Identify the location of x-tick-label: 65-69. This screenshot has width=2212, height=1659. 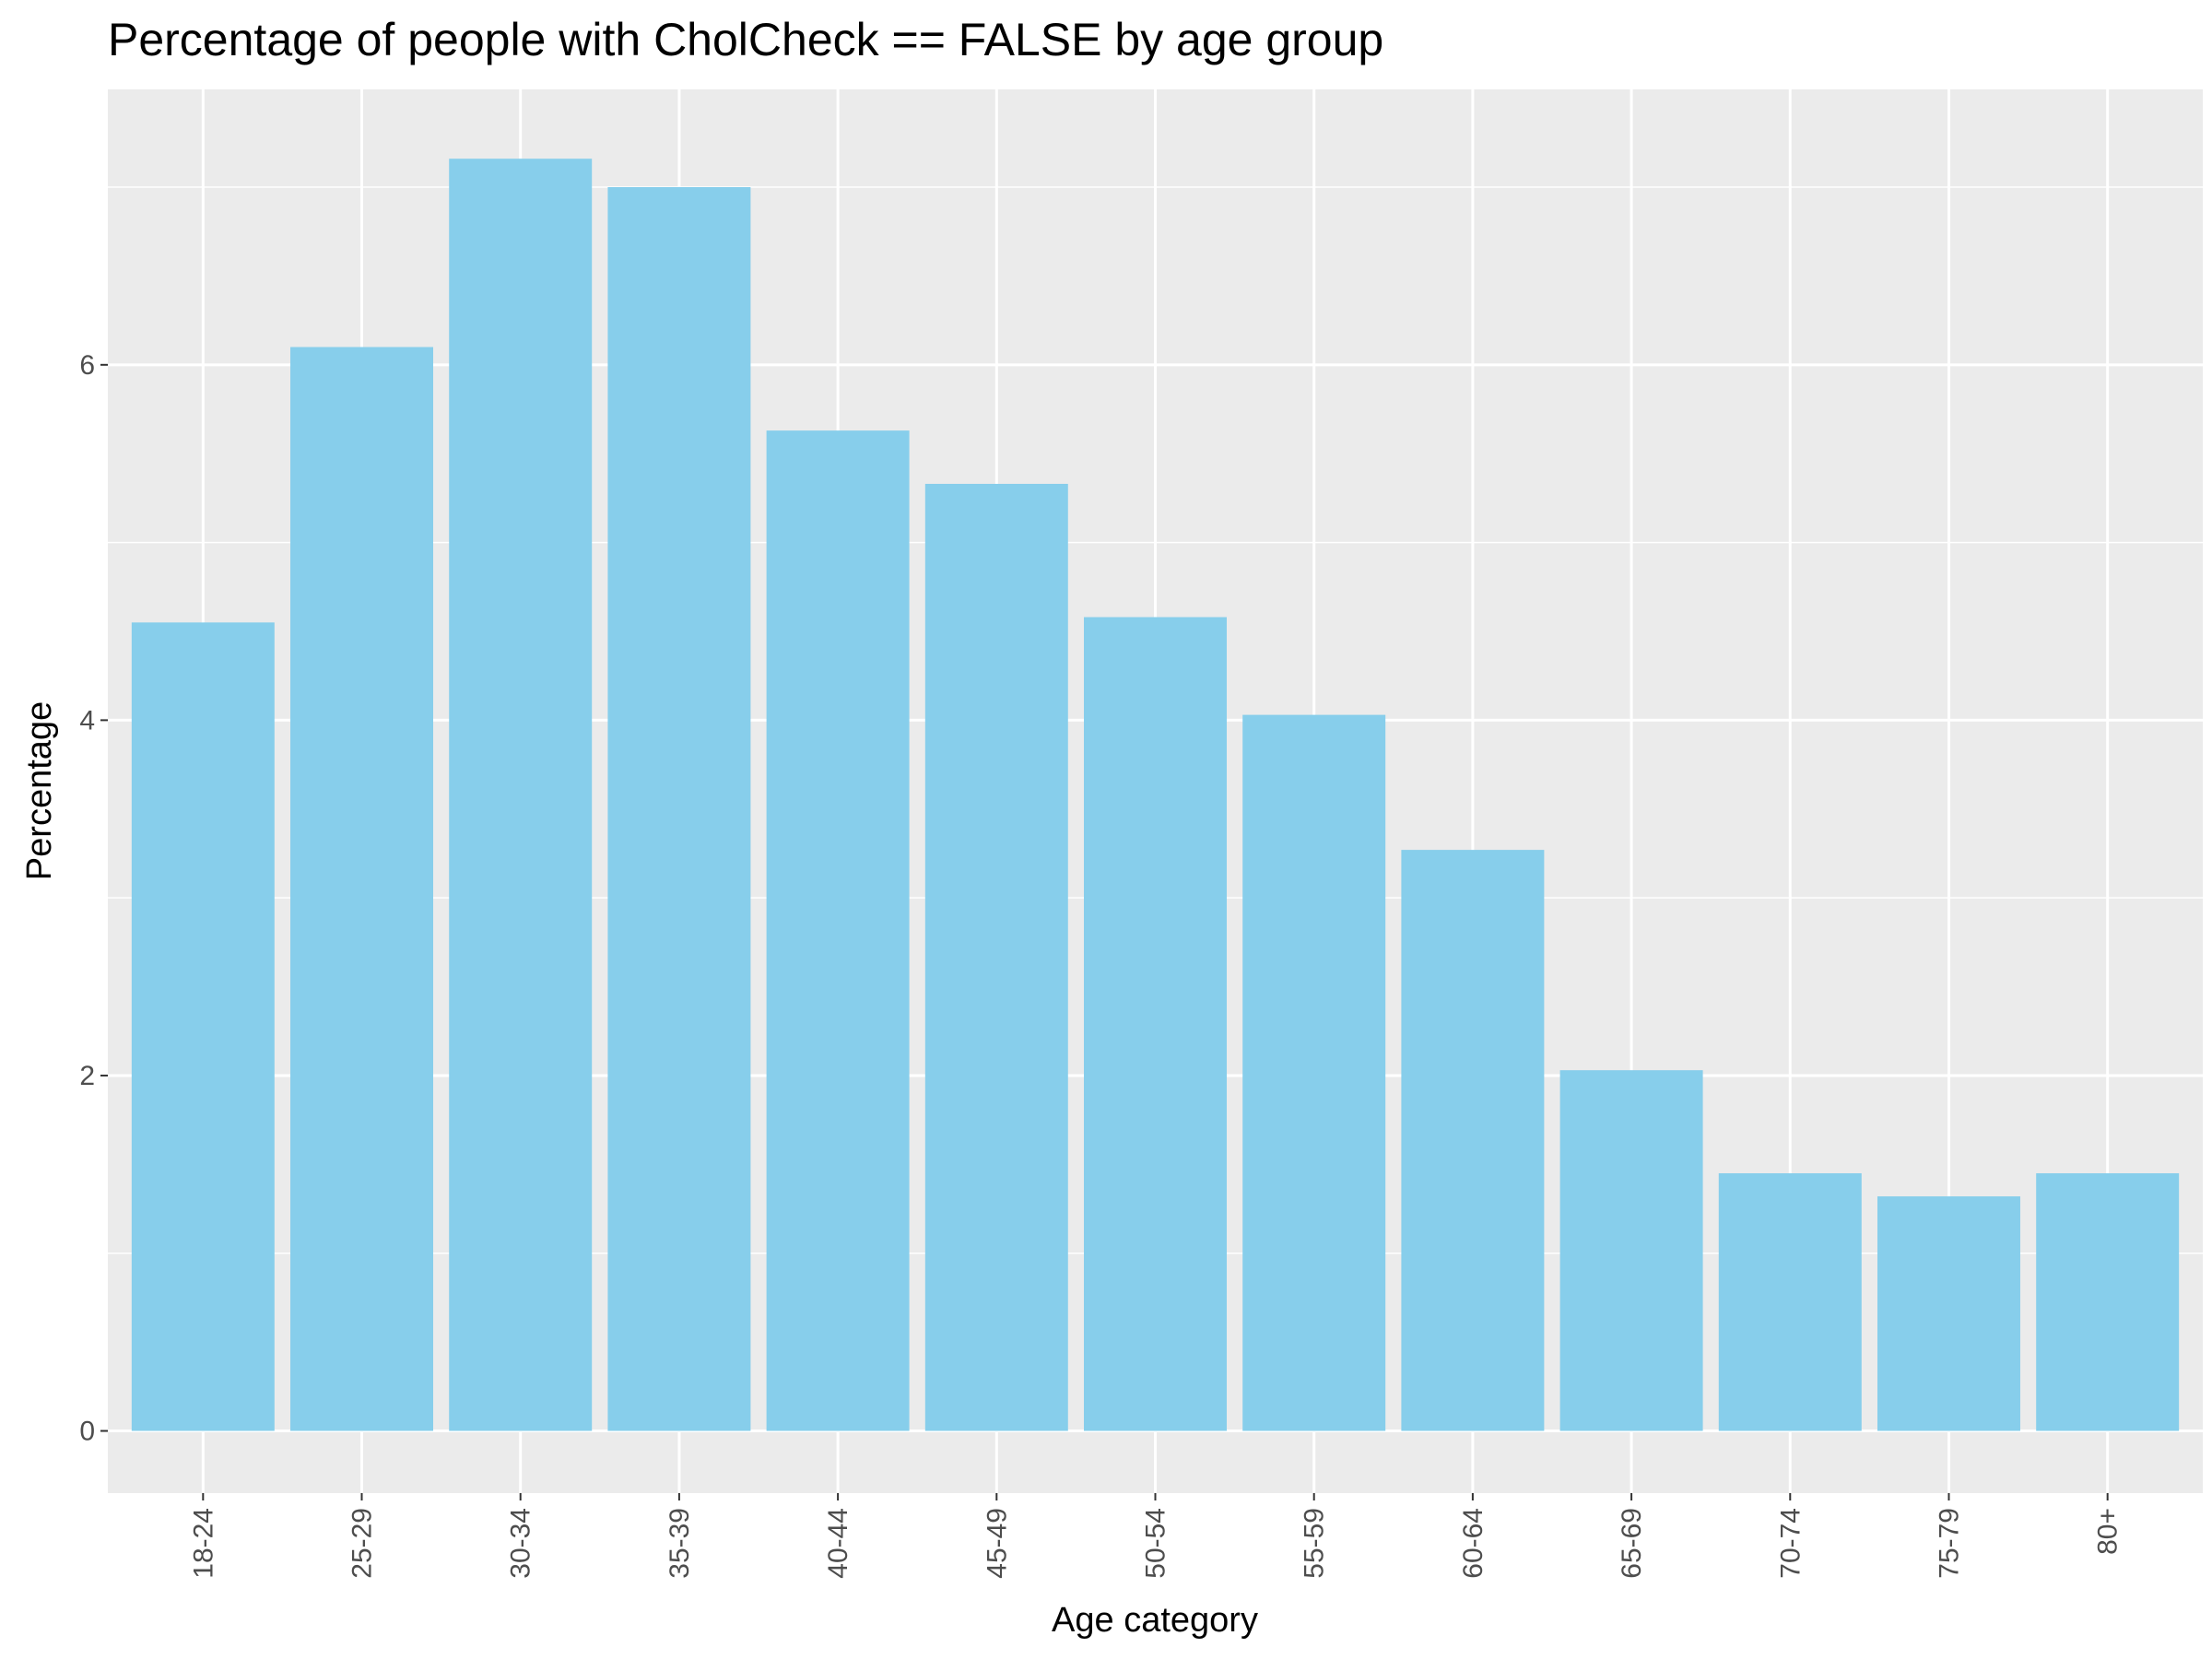
(1632, 1543).